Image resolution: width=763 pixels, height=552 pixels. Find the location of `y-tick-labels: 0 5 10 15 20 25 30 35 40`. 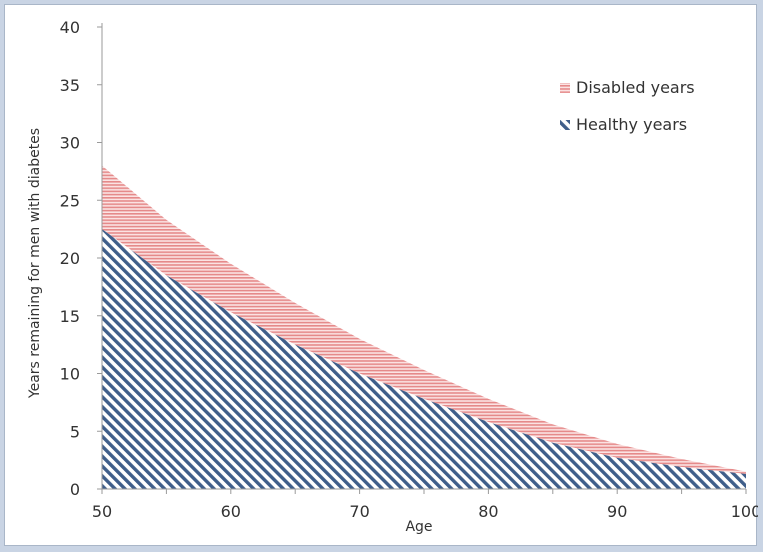

y-tick-labels: 0 5 10 15 20 25 30 35 40 is located at coordinates (70, 258).